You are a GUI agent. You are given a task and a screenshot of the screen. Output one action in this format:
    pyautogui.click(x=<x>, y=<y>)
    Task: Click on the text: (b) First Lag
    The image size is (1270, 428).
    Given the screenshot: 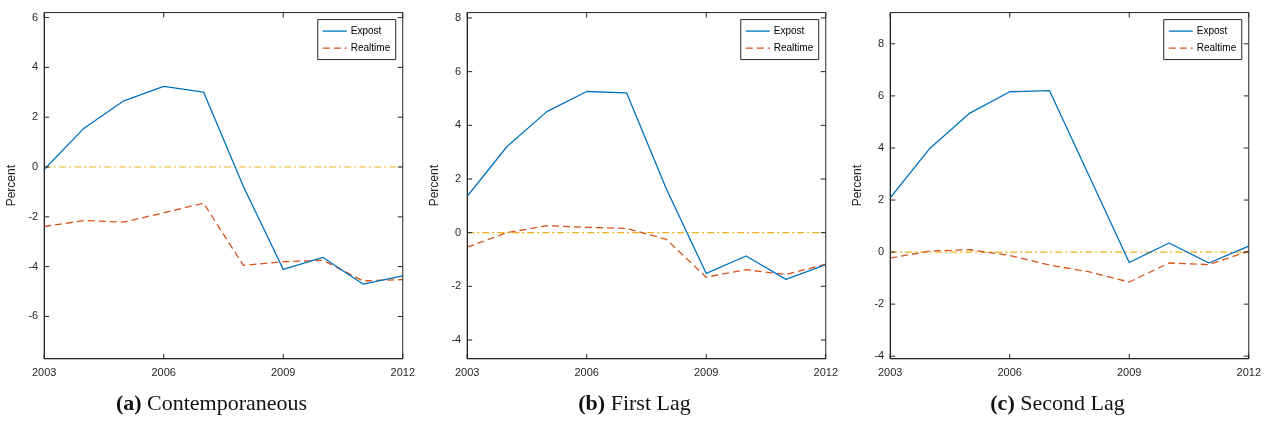 What is the action you would take?
    pyautogui.click(x=634, y=403)
    